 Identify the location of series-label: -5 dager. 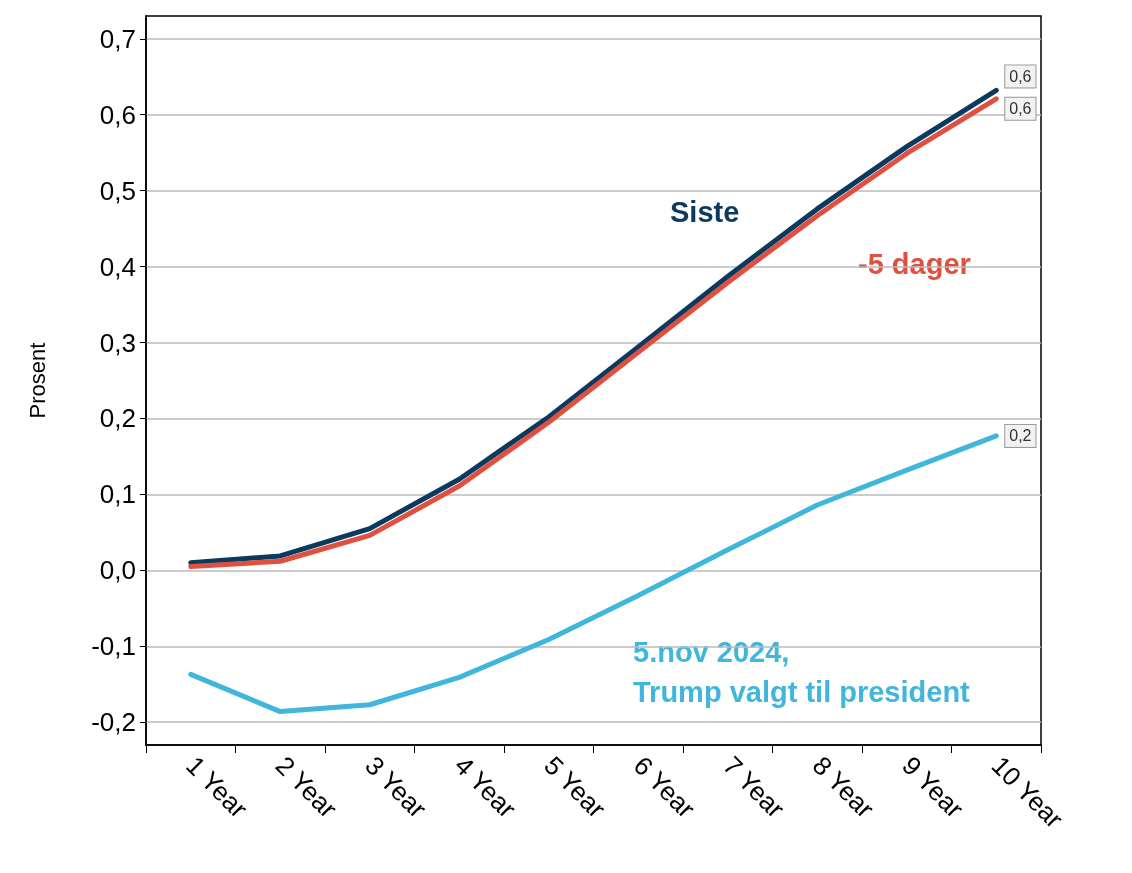
(914, 264).